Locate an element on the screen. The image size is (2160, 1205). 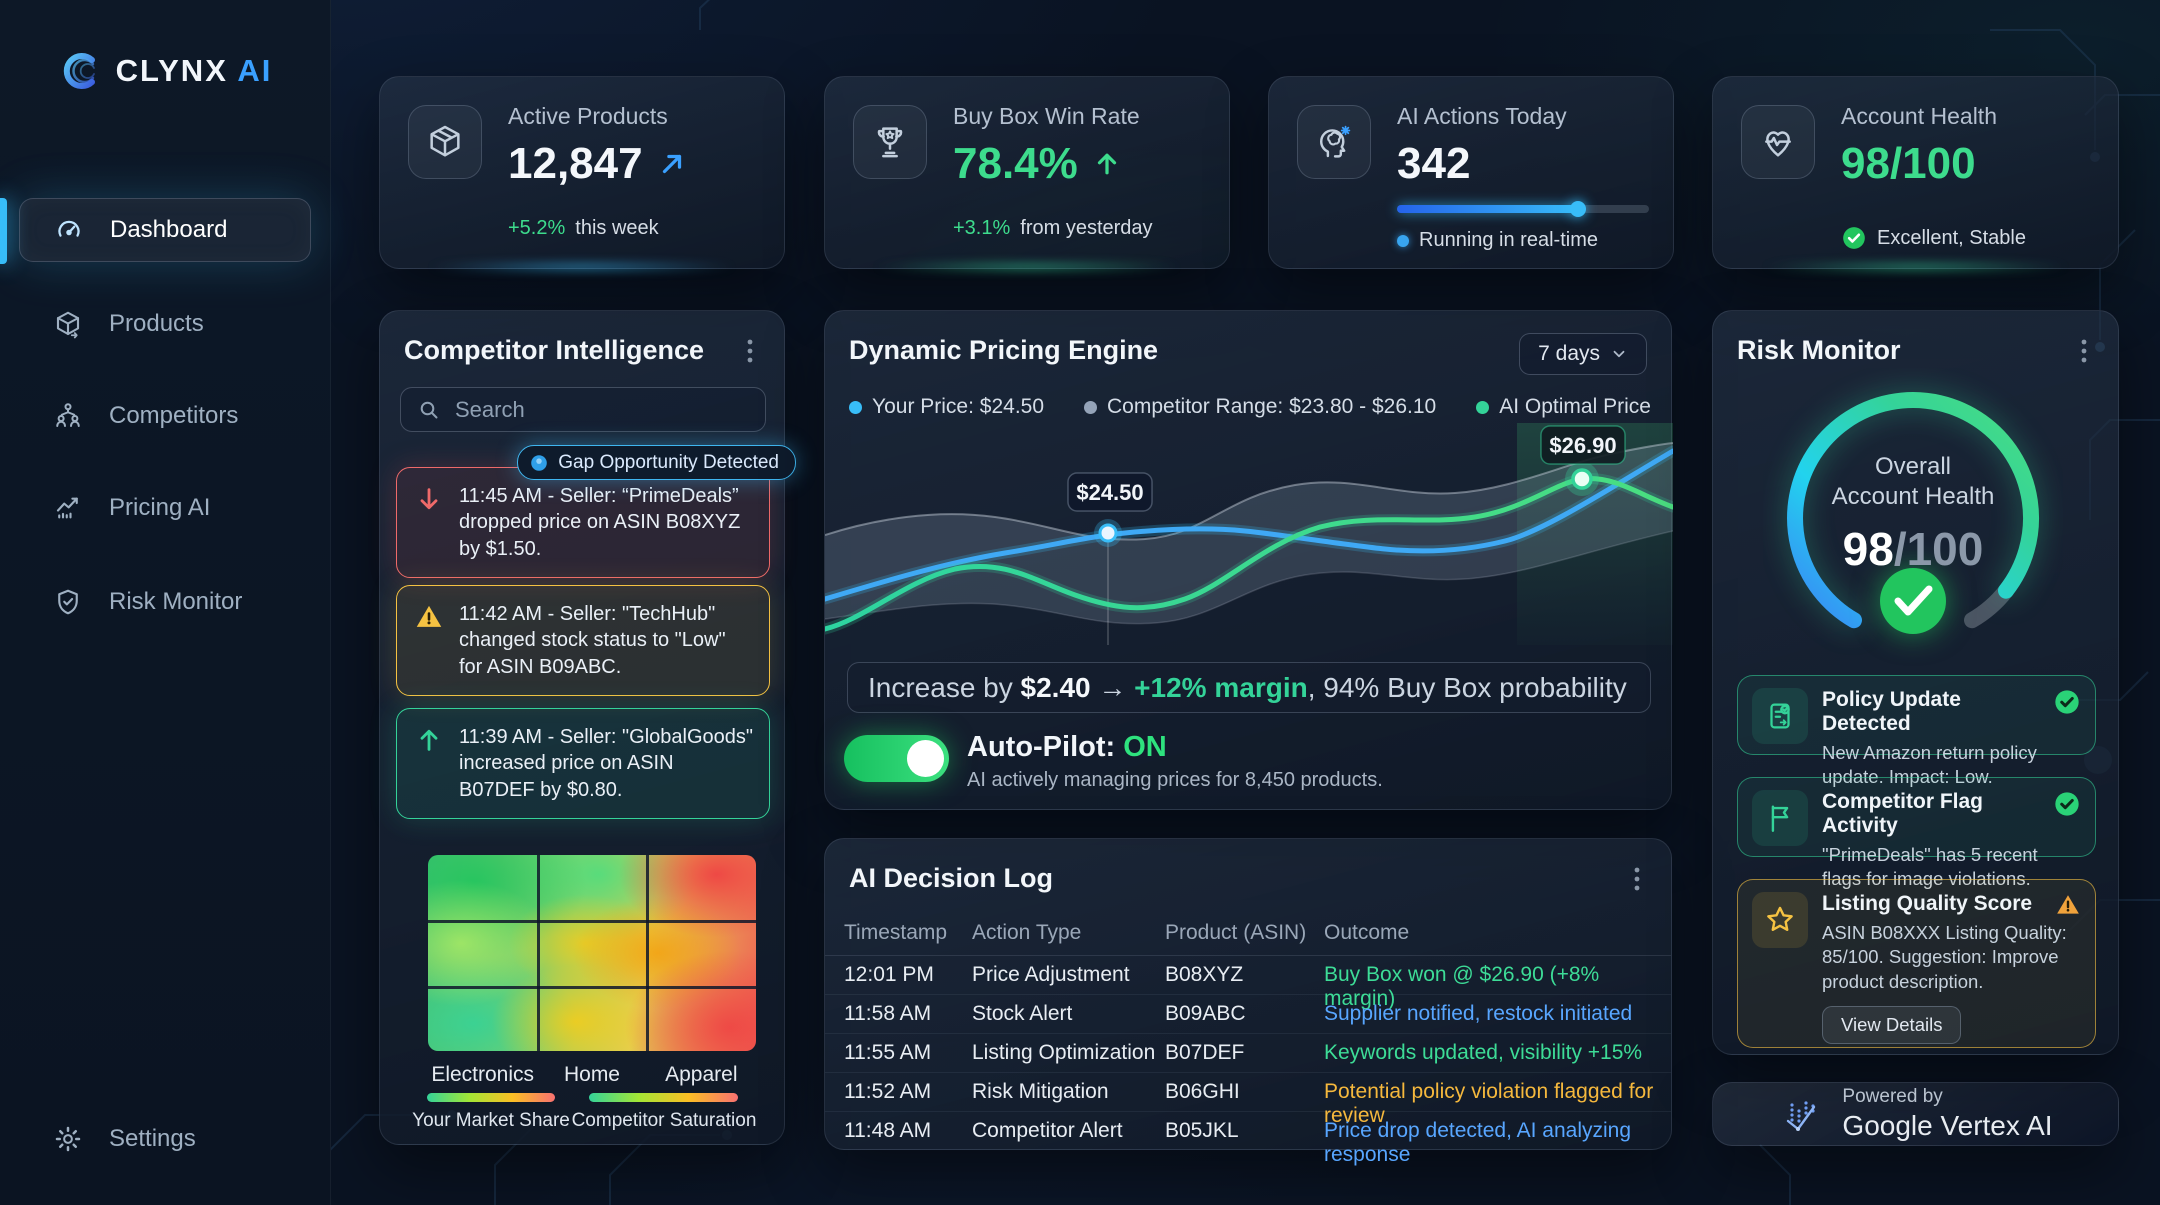
sidebar-item-risk-monitor: Risk Monitor is located at coordinates (165, 602).